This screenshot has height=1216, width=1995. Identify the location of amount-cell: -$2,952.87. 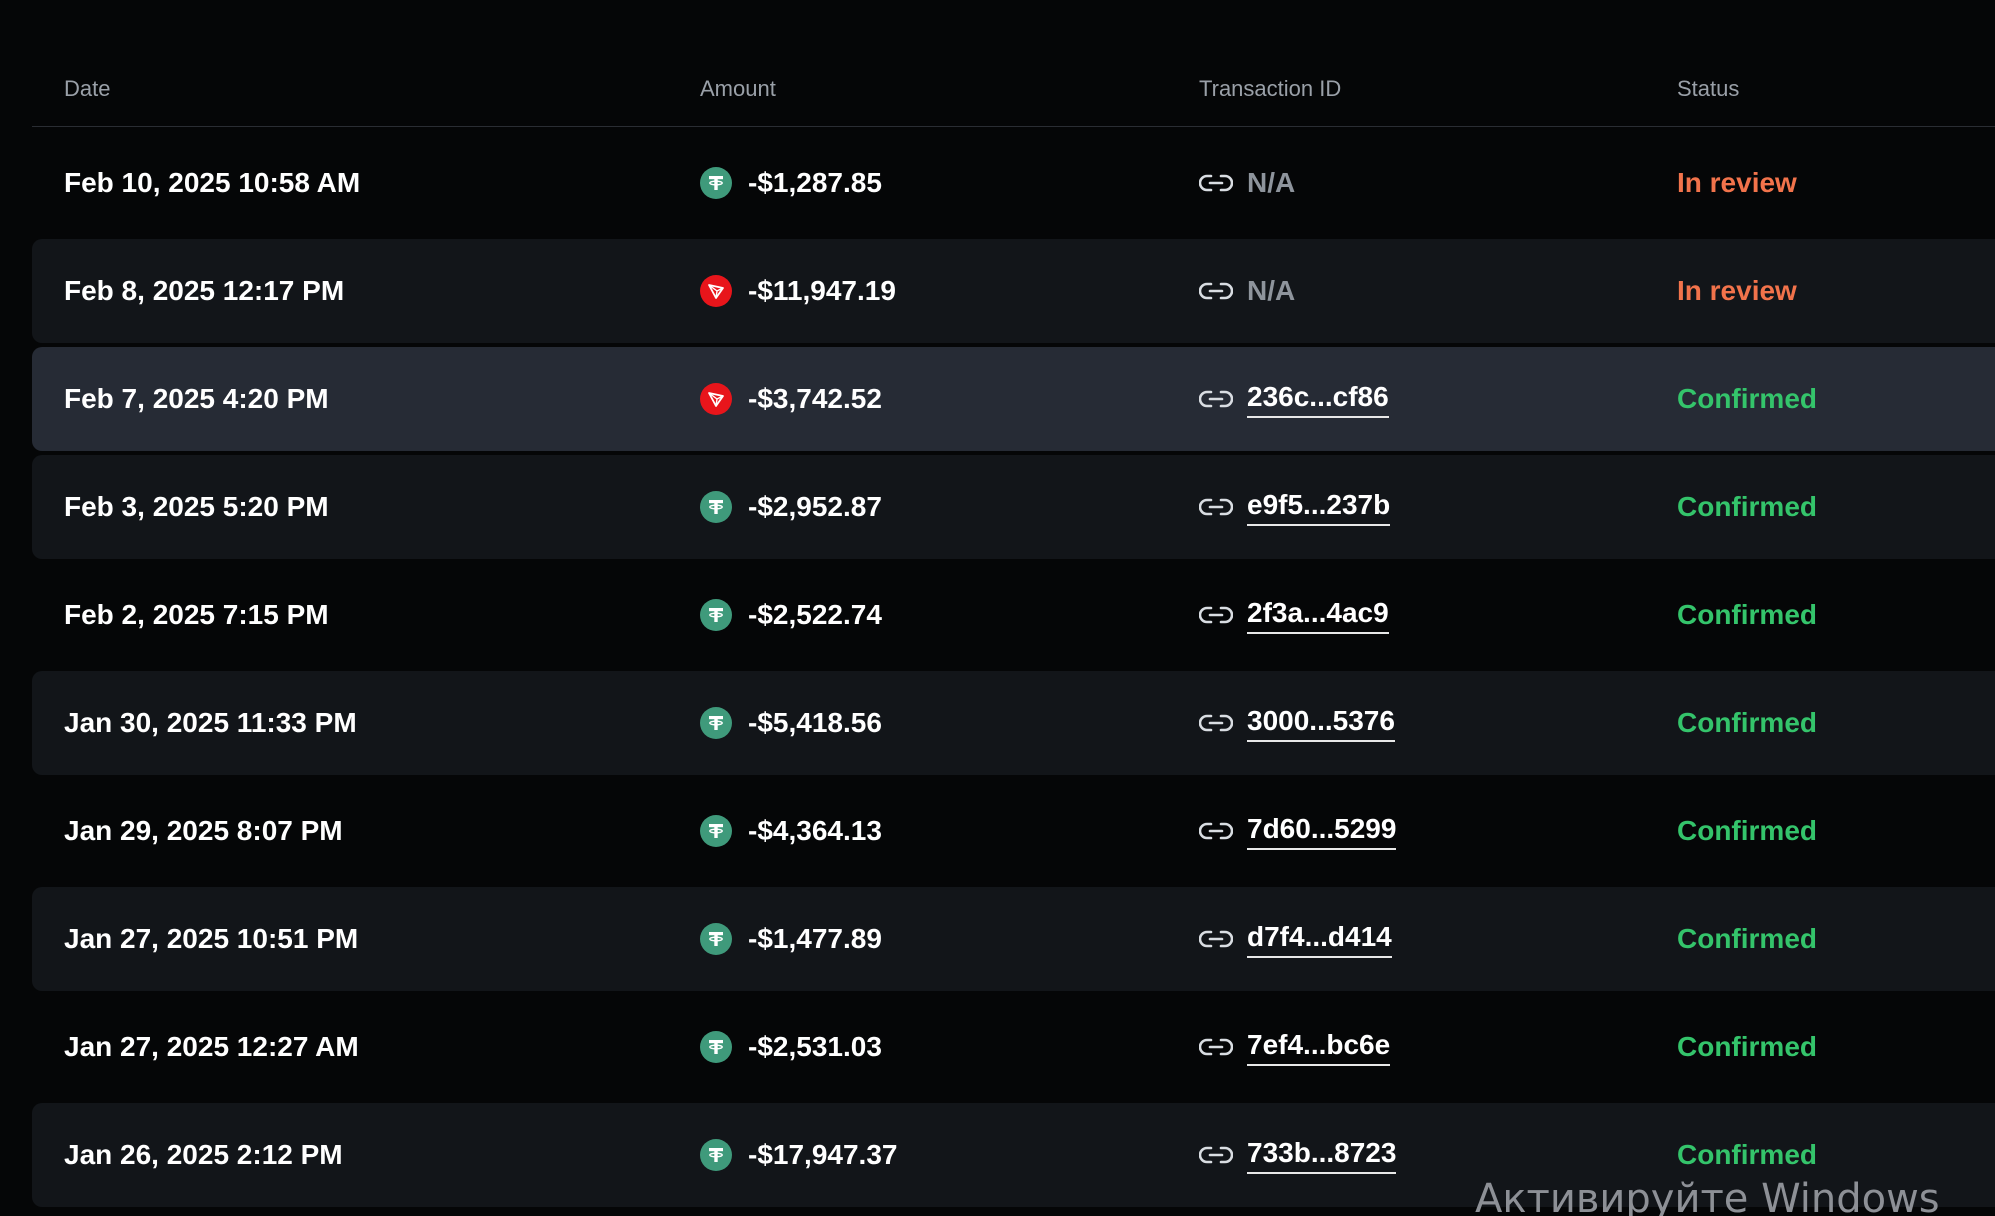
(791, 507).